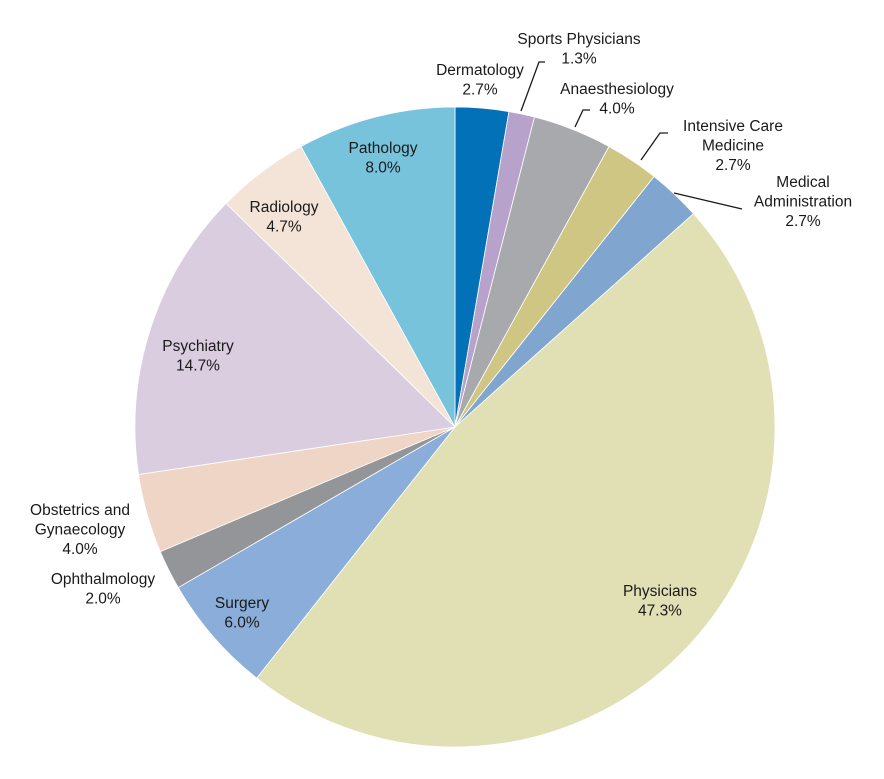 This screenshot has height=779, width=884. Describe the element at coordinates (103, 579) in the screenshot. I see `slice-name-ophthalmology: Ophthalmology` at that location.